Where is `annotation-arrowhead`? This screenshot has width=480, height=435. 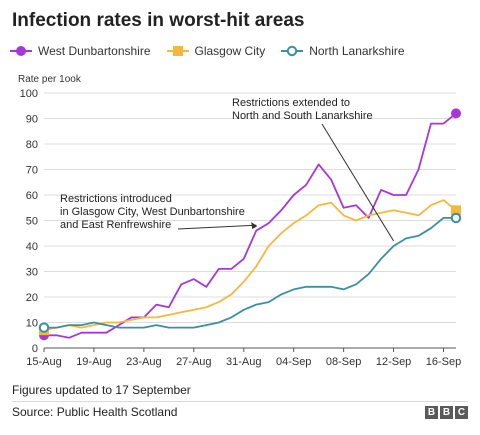 annotation-arrowhead is located at coordinates (254, 226).